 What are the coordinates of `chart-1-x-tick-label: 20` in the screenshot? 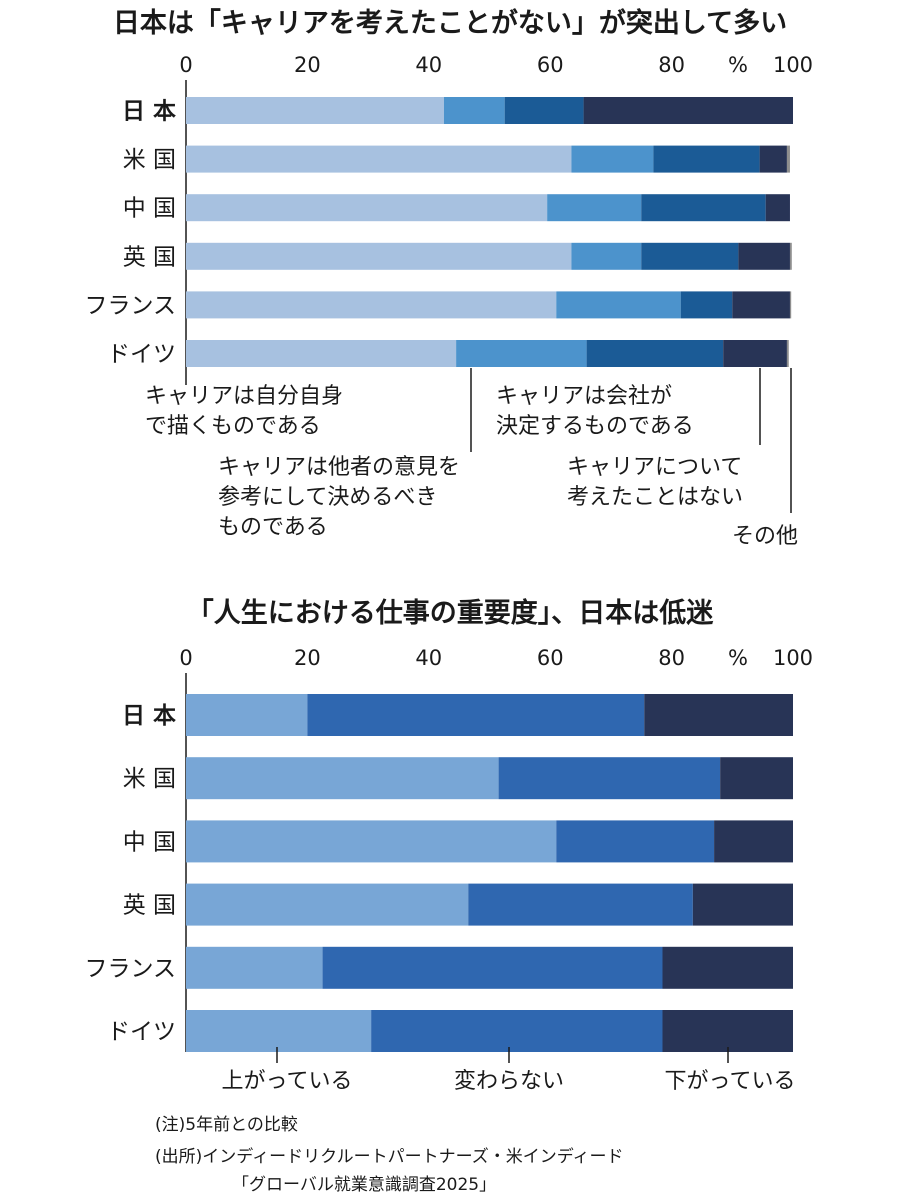 It's located at (307, 65).